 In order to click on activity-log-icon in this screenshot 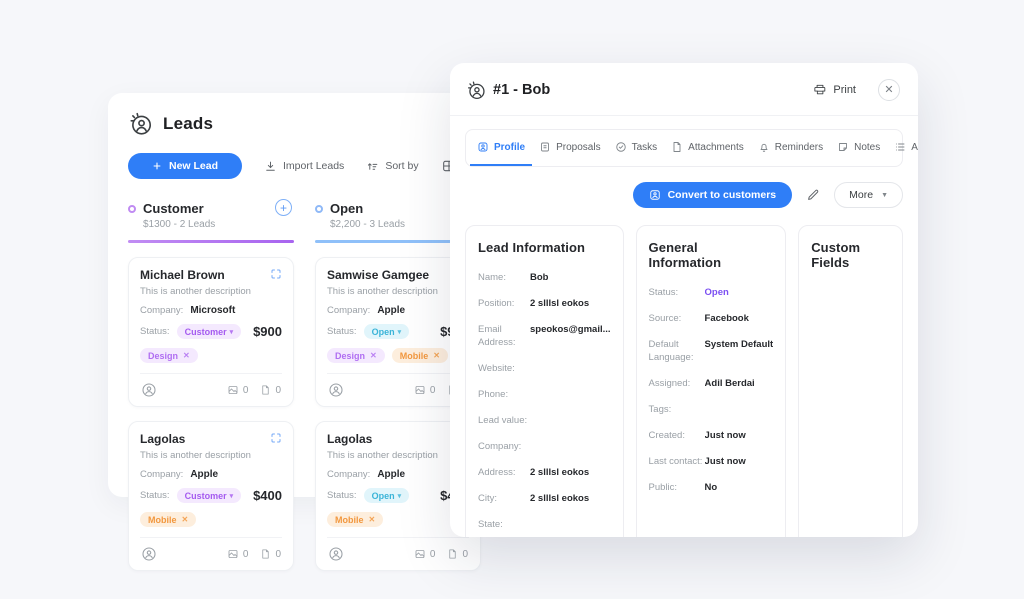, I will do `click(900, 147)`.